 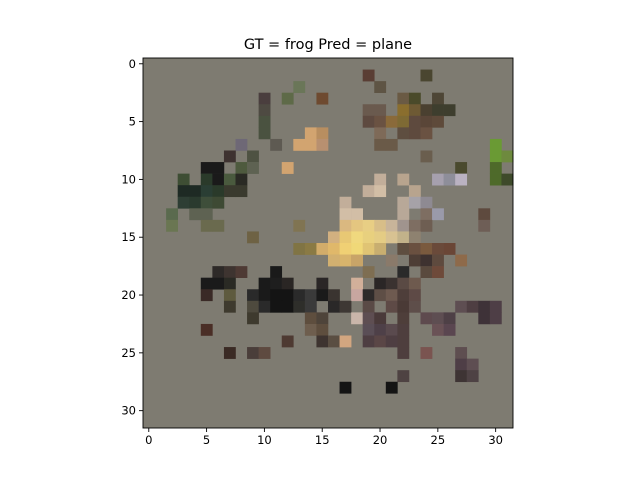 What do you see at coordinates (438, 440) in the screenshot?
I see `x-tick-label-25: 25` at bounding box center [438, 440].